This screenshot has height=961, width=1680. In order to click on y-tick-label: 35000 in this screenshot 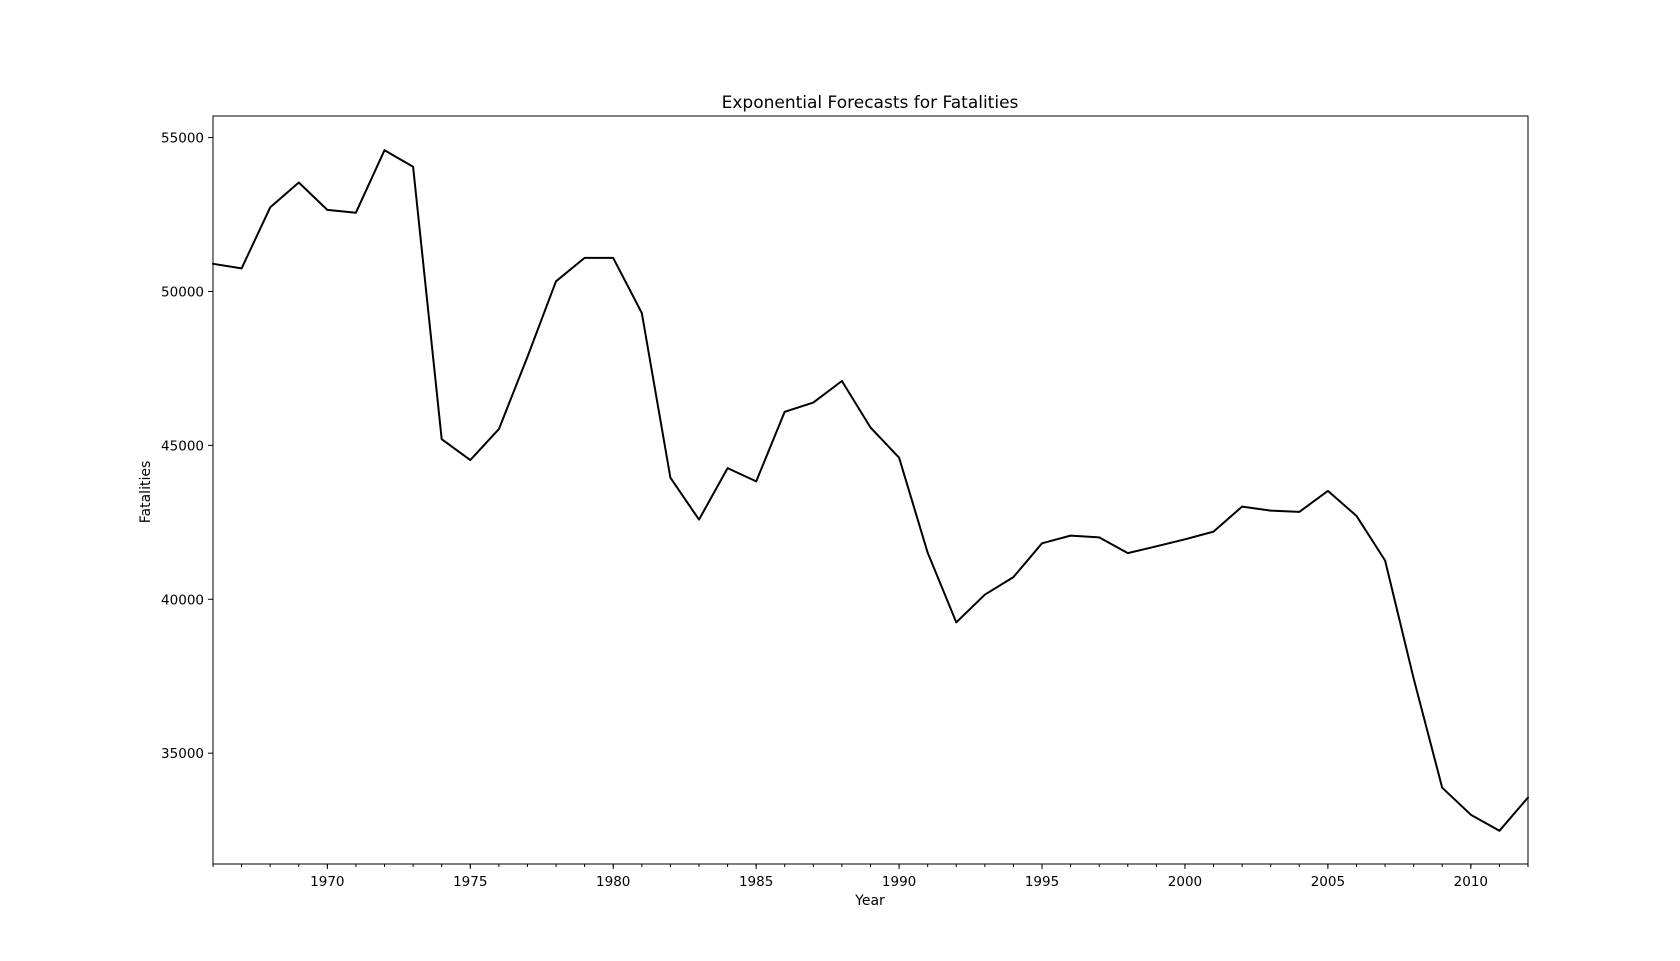, I will do `click(182, 754)`.